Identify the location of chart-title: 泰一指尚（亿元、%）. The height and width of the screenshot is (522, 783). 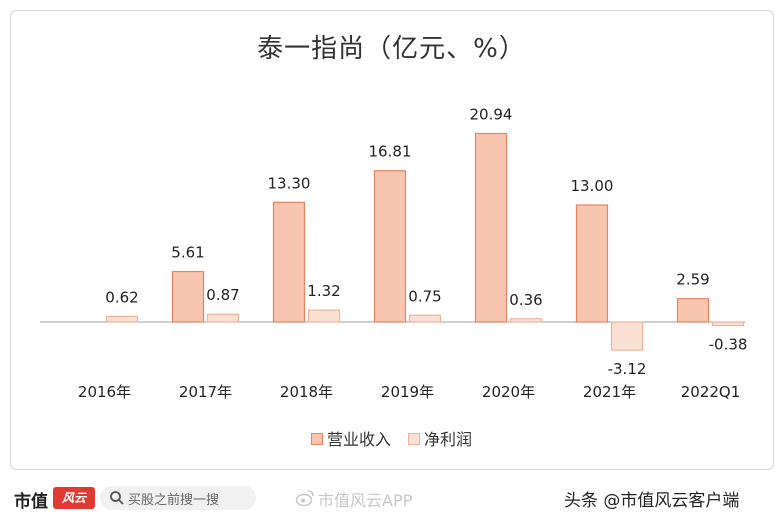
(391, 49).